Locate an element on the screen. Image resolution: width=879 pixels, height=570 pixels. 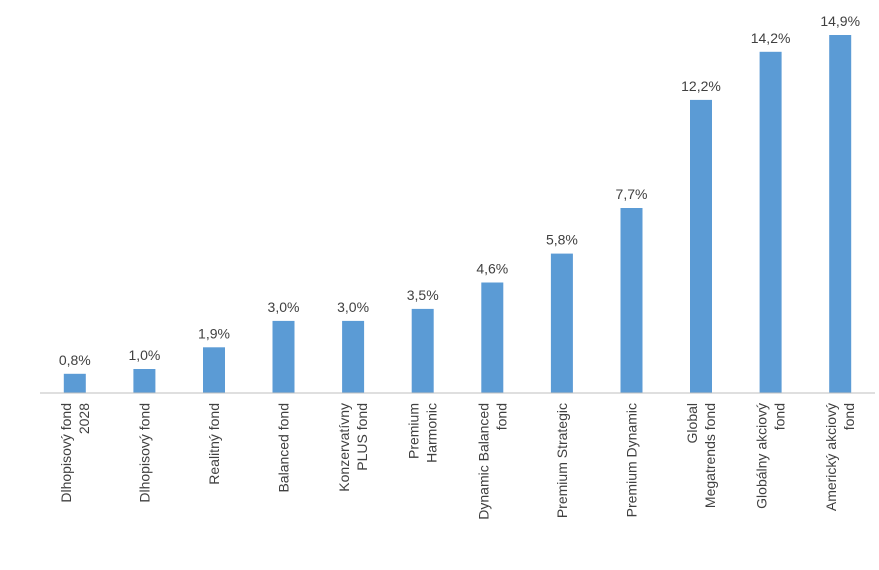
data-label: 12,2% is located at coordinates (701, 86).